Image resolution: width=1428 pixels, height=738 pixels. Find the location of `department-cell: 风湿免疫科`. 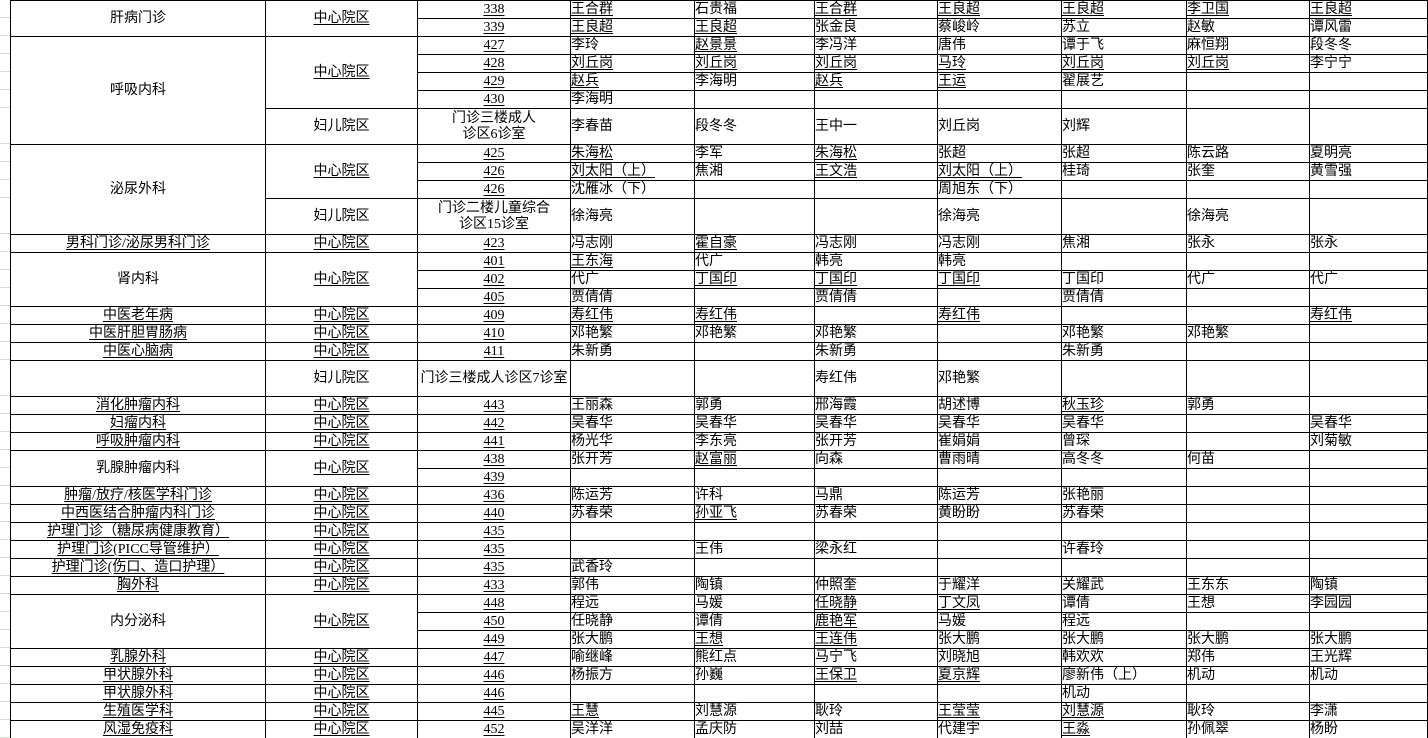

department-cell: 风湿免疫科 is located at coordinates (138, 729).